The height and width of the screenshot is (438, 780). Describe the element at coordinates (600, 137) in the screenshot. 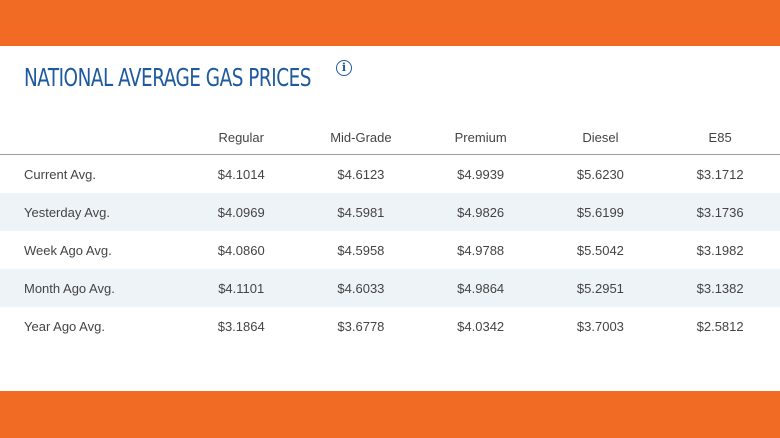

I see `header-diesel: Diesel` at that location.